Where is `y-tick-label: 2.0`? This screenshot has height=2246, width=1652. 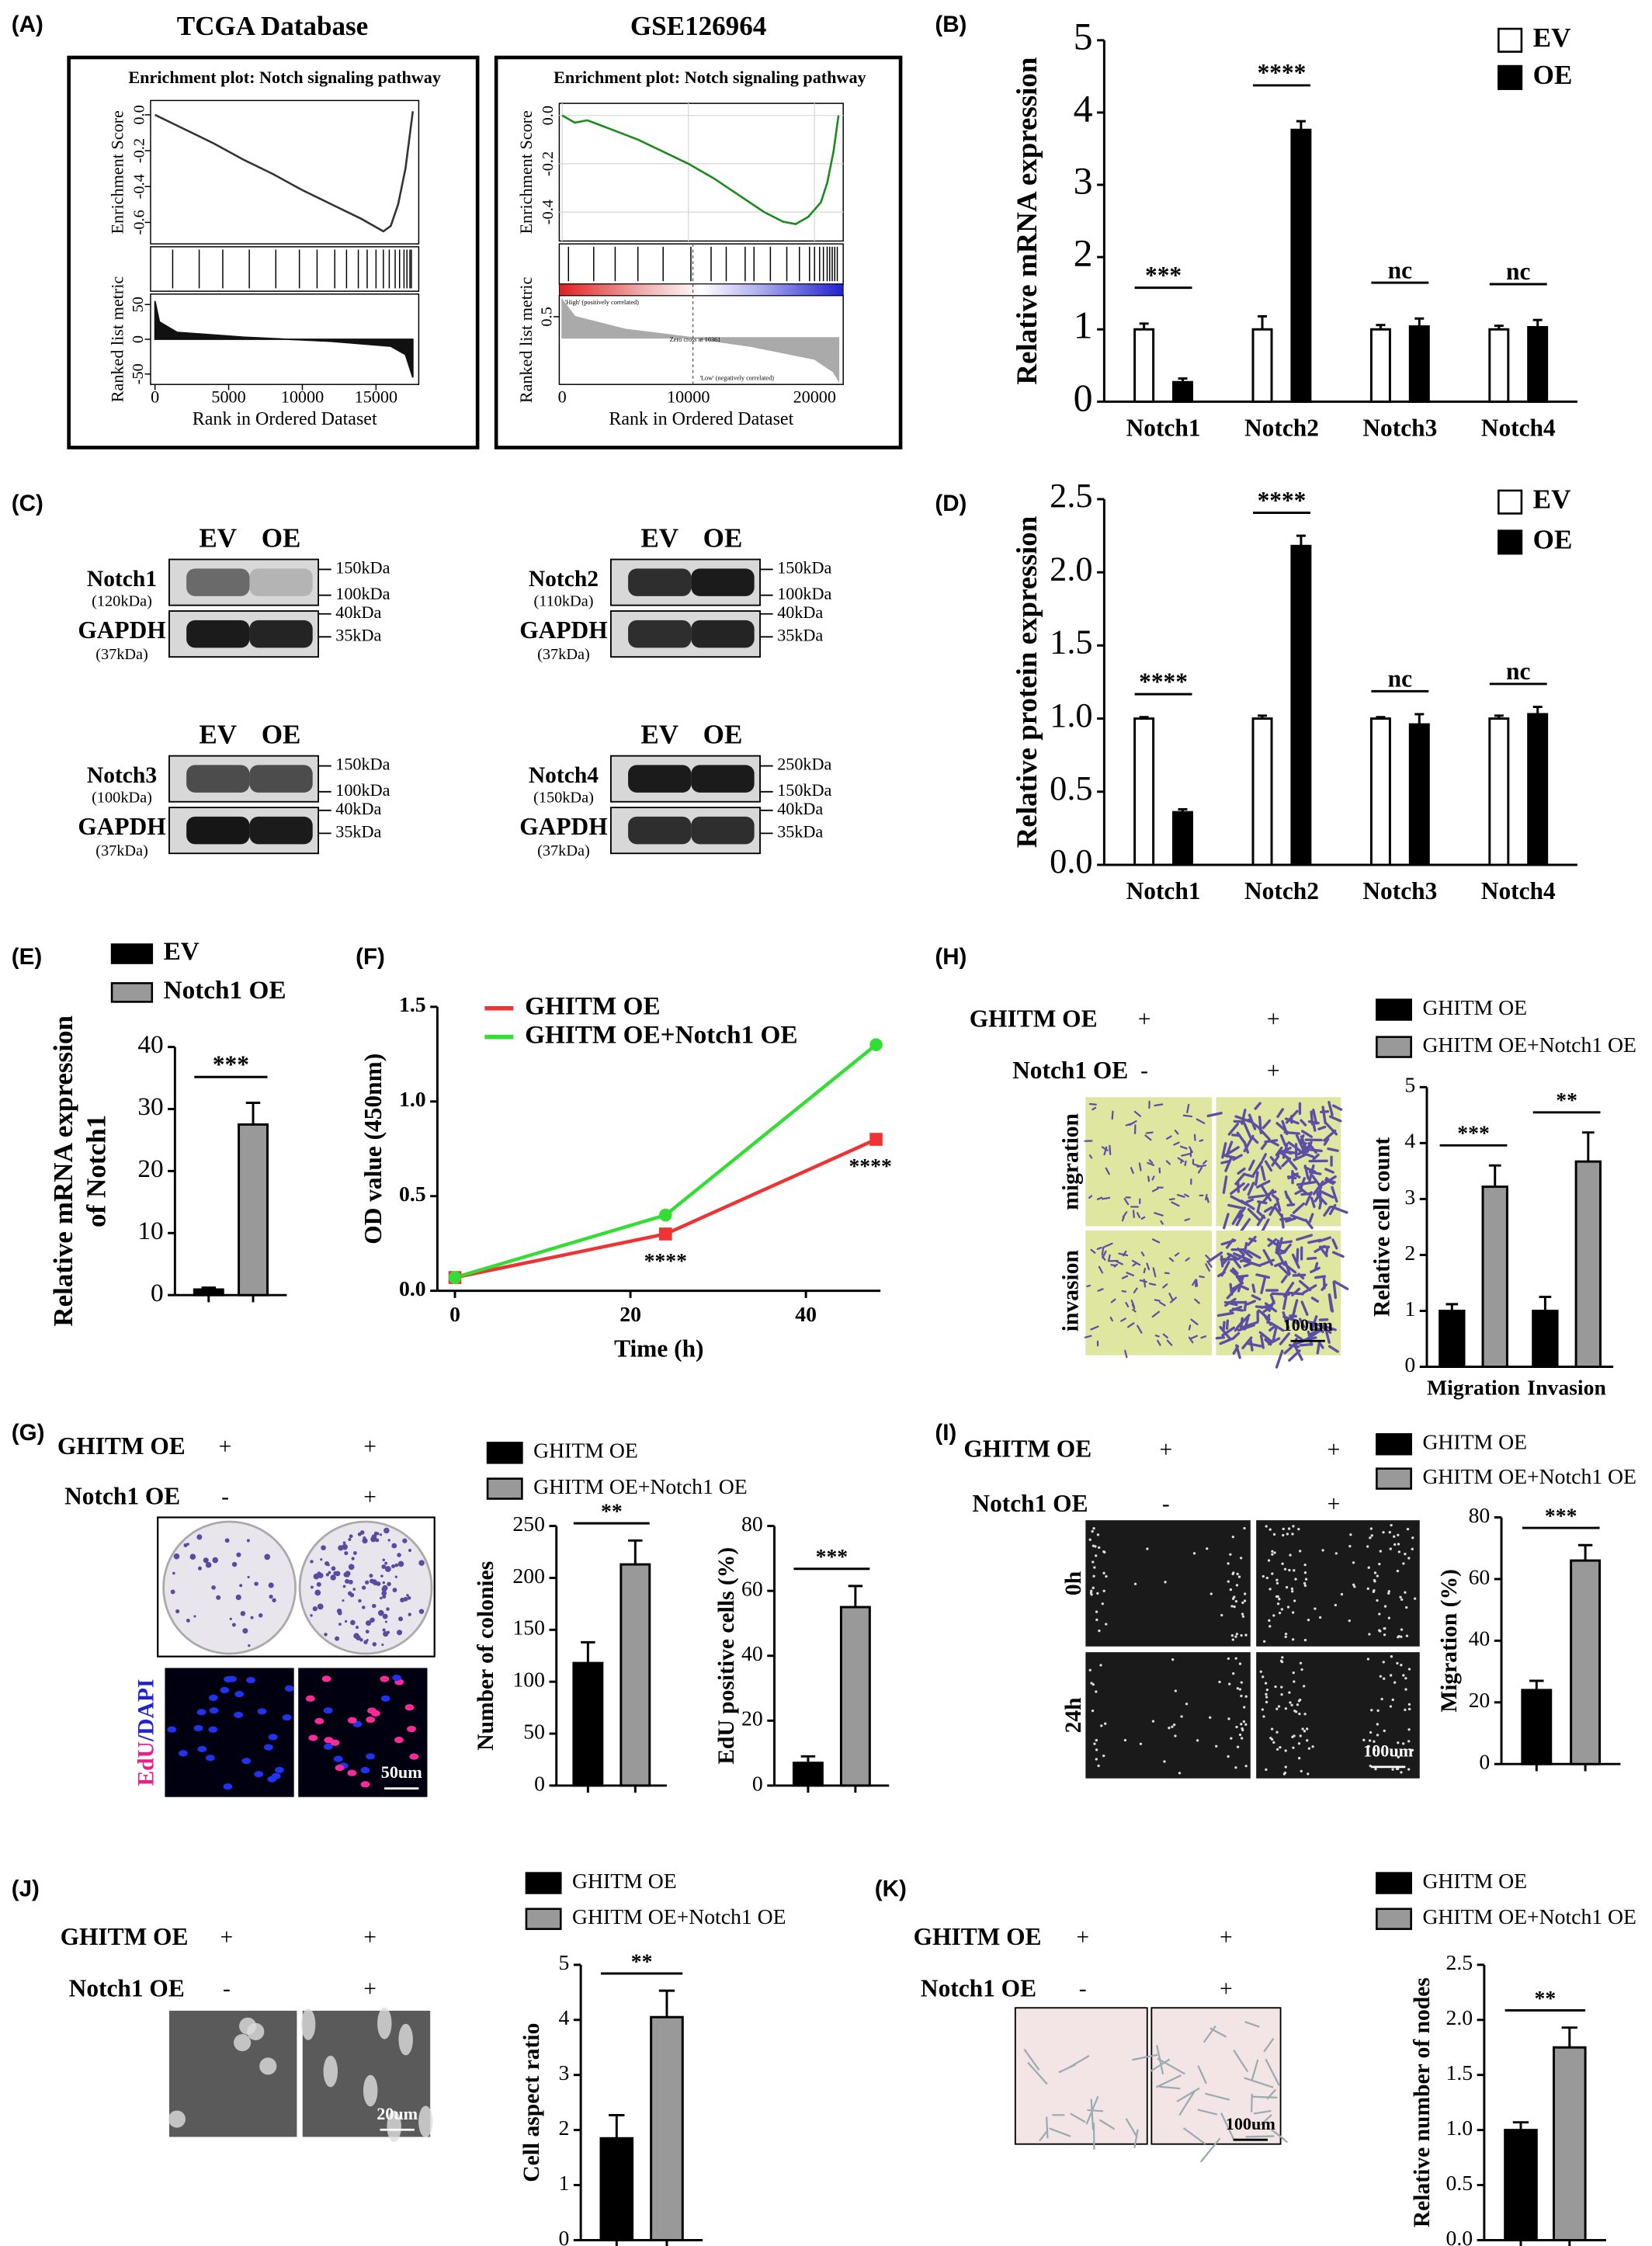
y-tick-label: 2.0 is located at coordinates (1459, 2017).